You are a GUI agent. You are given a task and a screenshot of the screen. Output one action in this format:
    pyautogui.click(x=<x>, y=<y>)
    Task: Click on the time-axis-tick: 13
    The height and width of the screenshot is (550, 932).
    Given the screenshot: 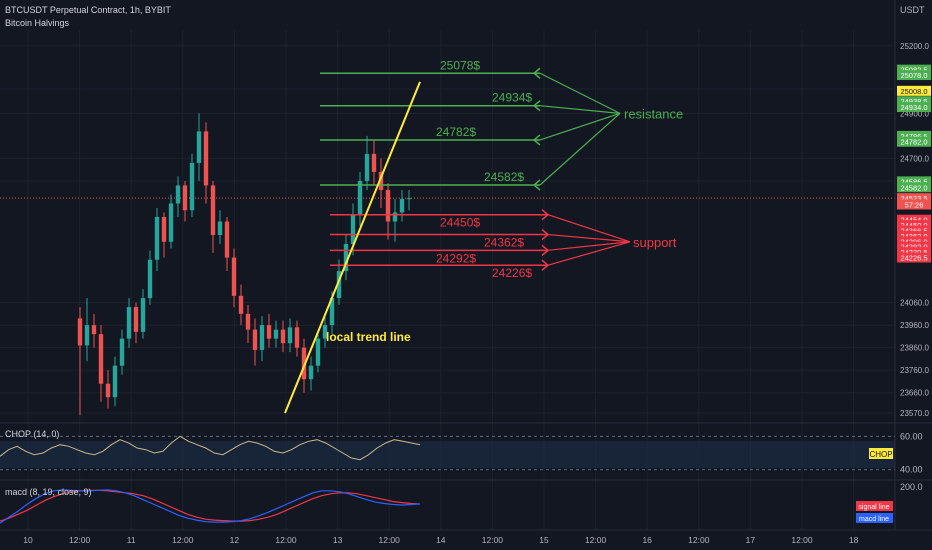 What is the action you would take?
    pyautogui.click(x=338, y=540)
    